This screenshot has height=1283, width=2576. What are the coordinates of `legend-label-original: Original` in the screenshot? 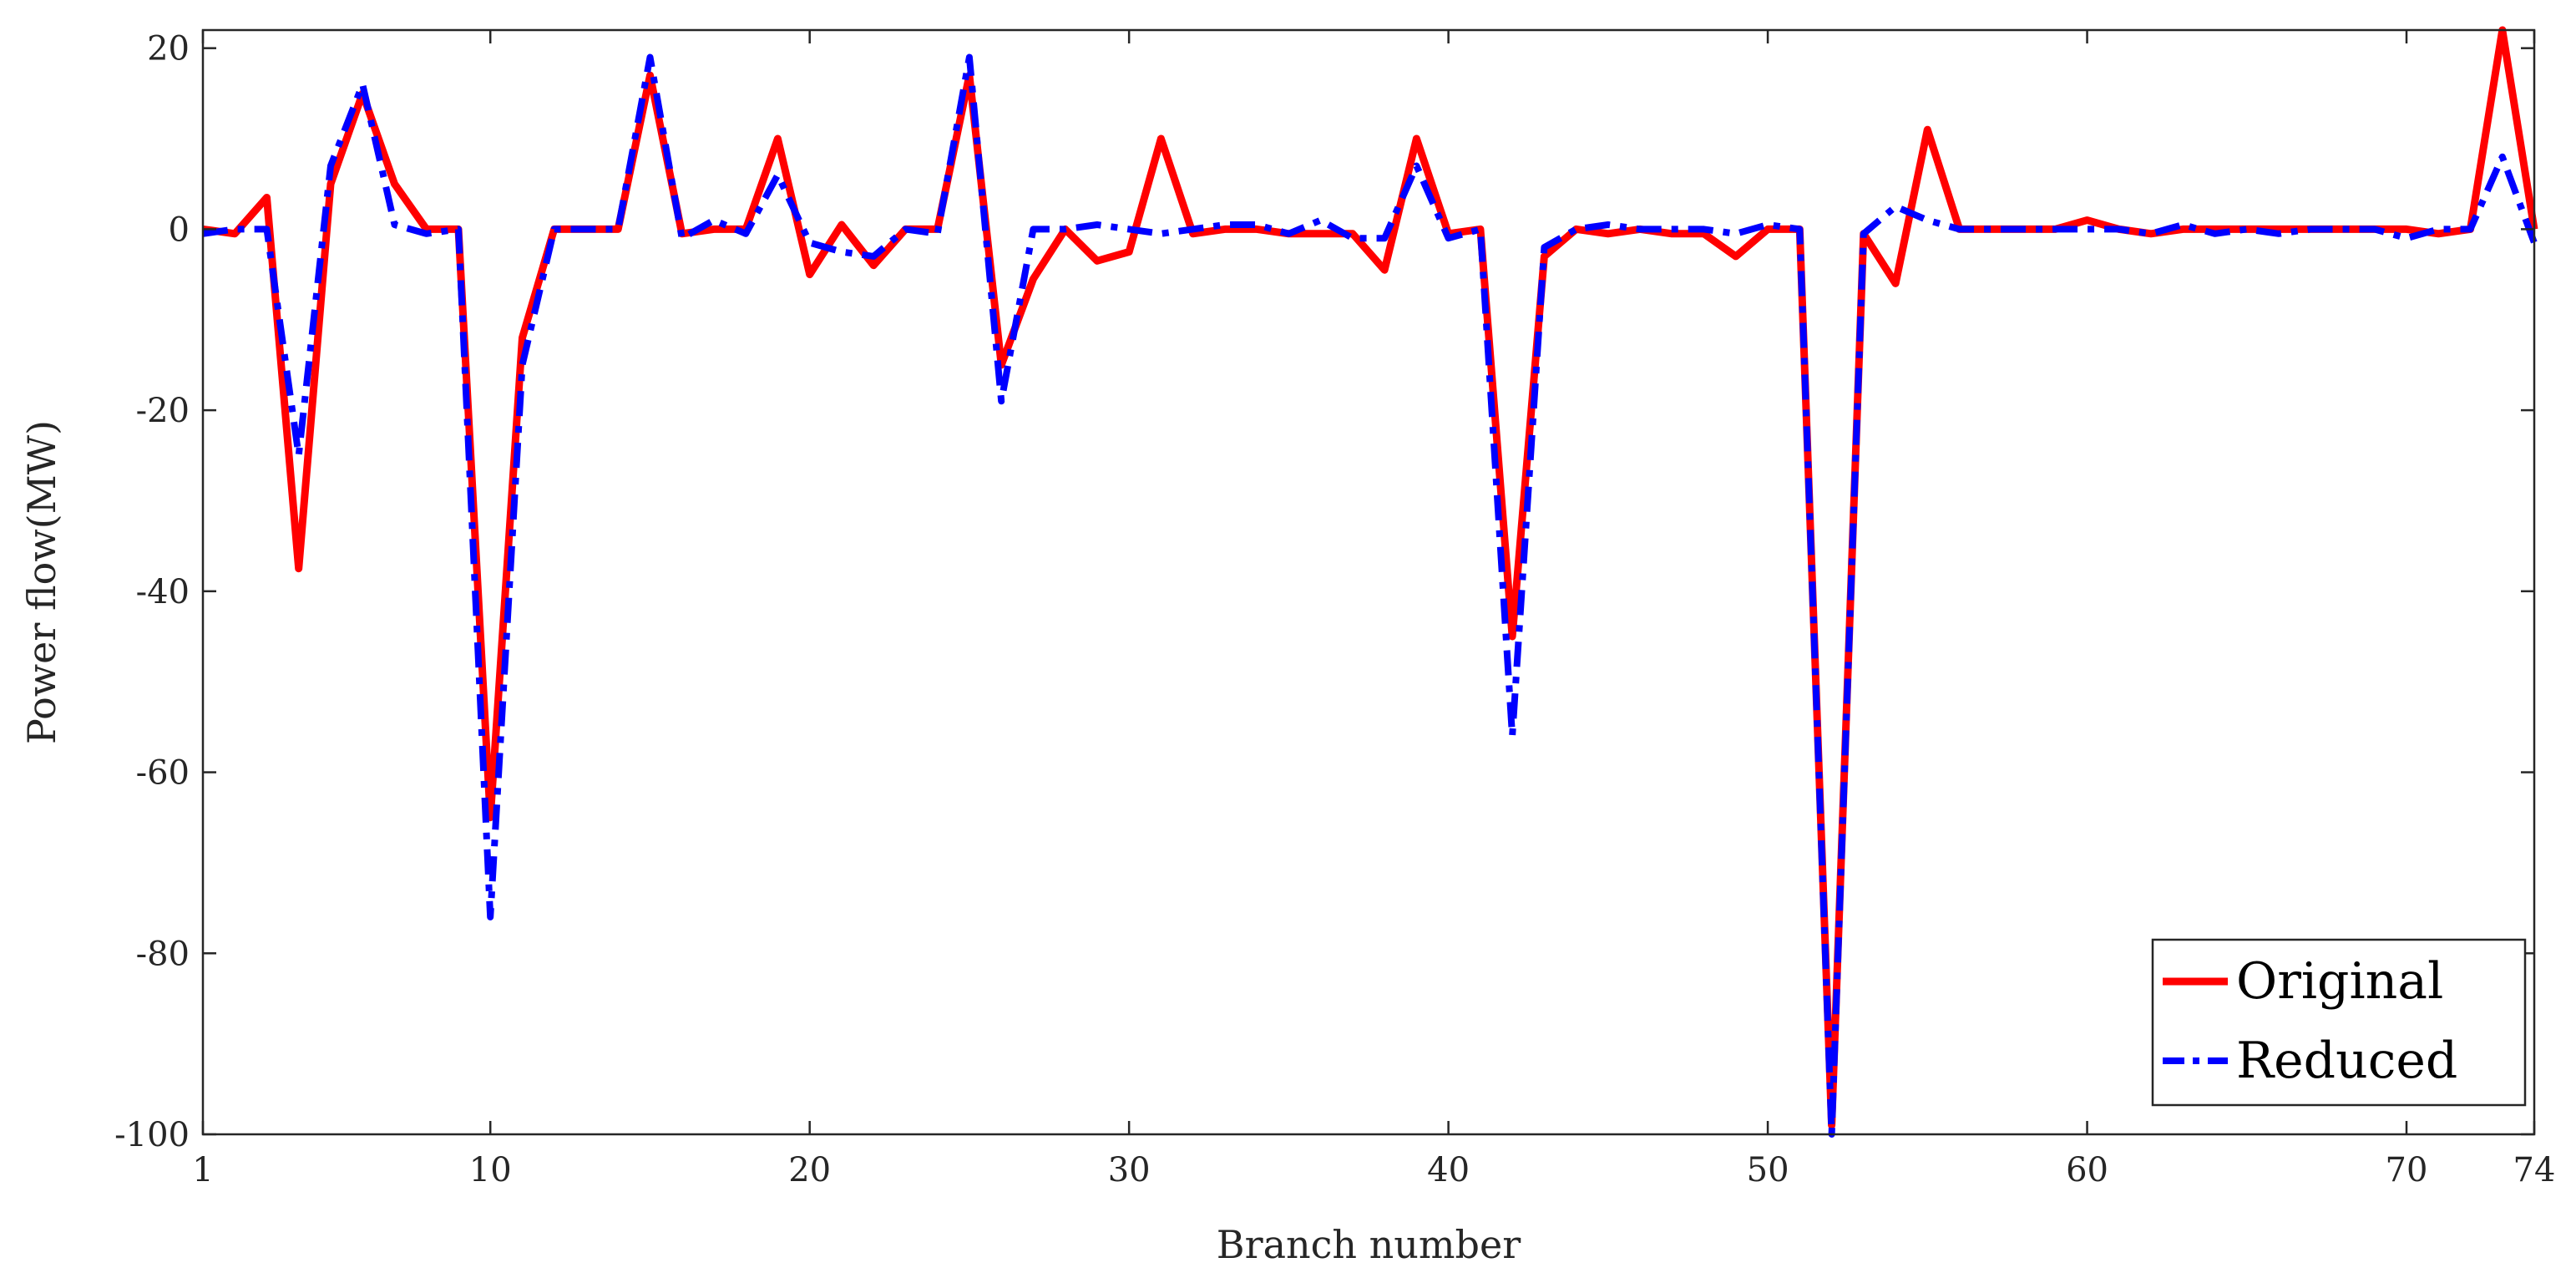 It's located at (2339, 982).